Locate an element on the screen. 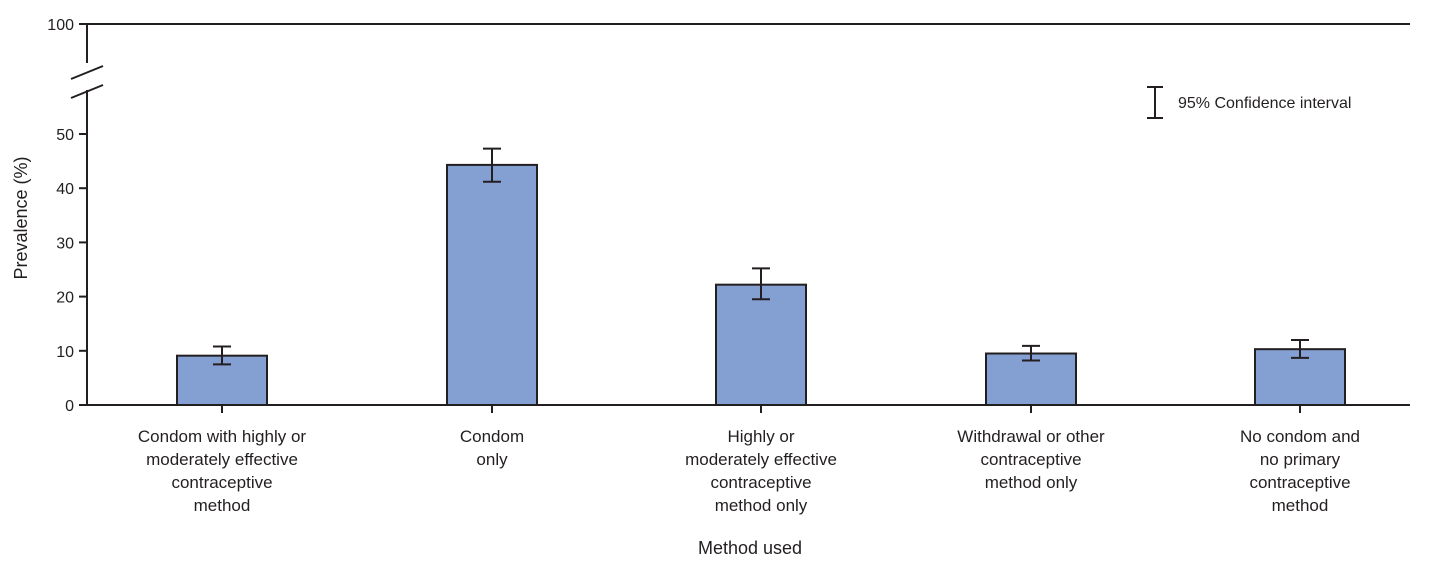 The width and height of the screenshot is (1429, 563). legend-label: 95% Confidence interval is located at coordinates (1264, 103).